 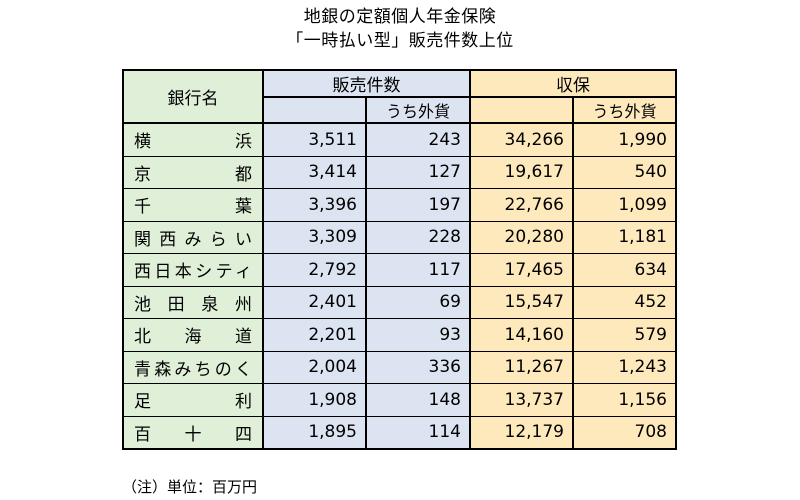 What do you see at coordinates (193, 172) in the screenshot?
I see `bank-name-cell: 京 都` at bounding box center [193, 172].